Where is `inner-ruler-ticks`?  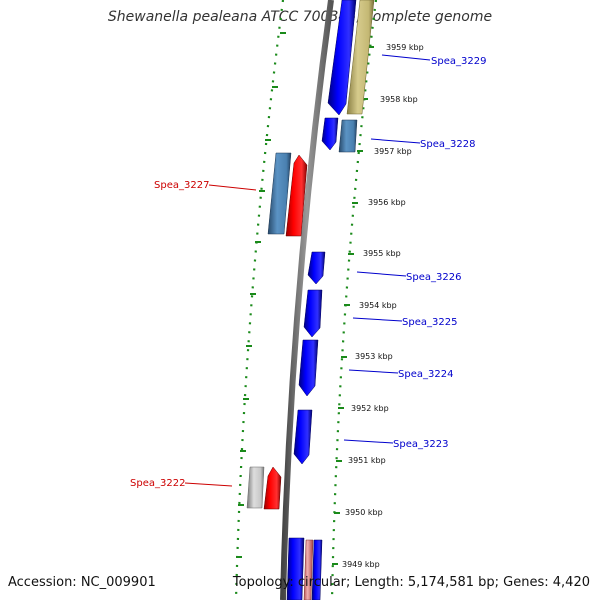 inner-ruler-ticks is located at coordinates (261, 295).